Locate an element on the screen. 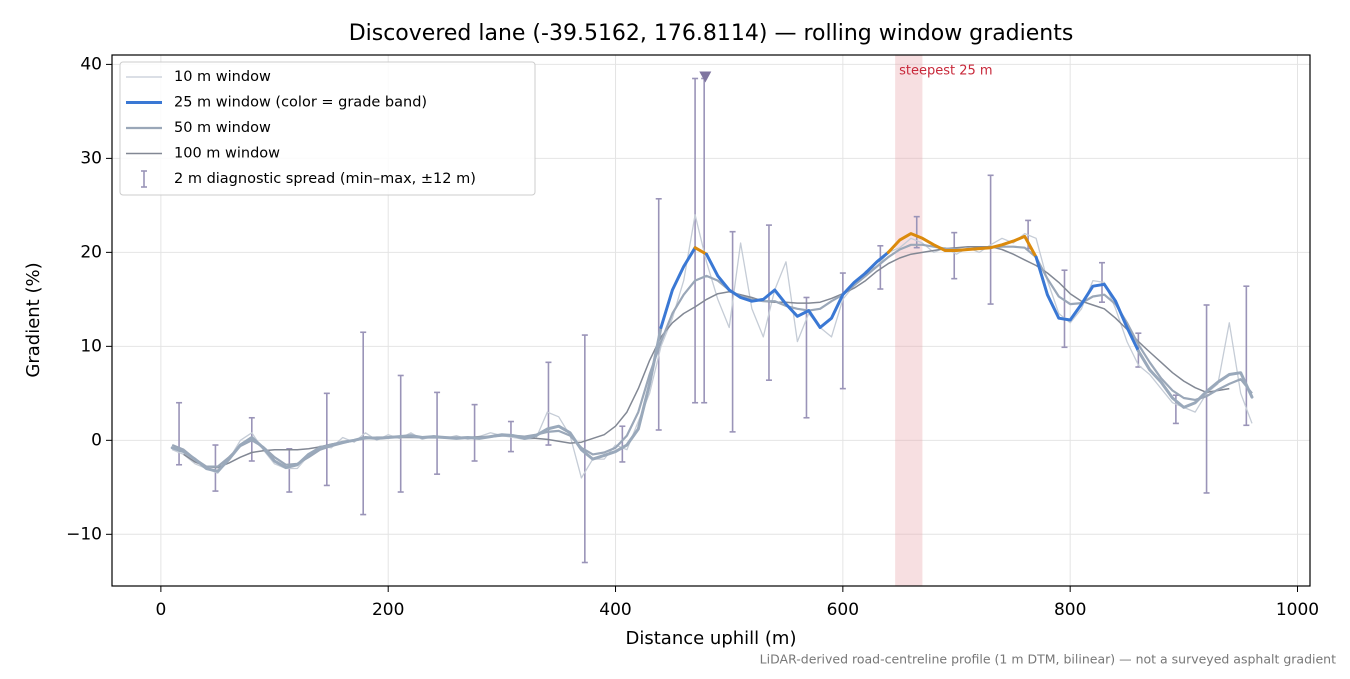 Image resolution: width=1350 pixels, height=679 pixels. y-tick-label: −10 is located at coordinates (84, 534).